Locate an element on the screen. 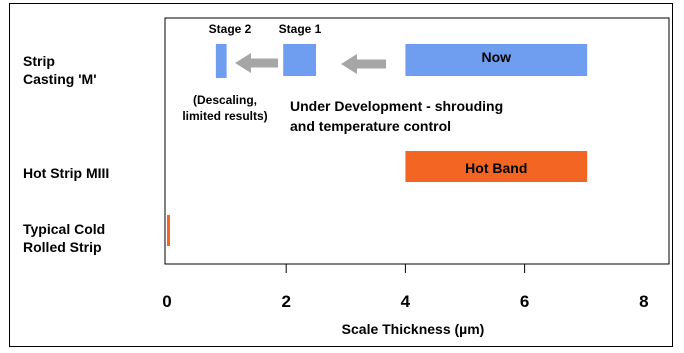 This screenshot has width=684, height=353. x-ticks: 0 2 4 6 8 is located at coordinates (405, 287).